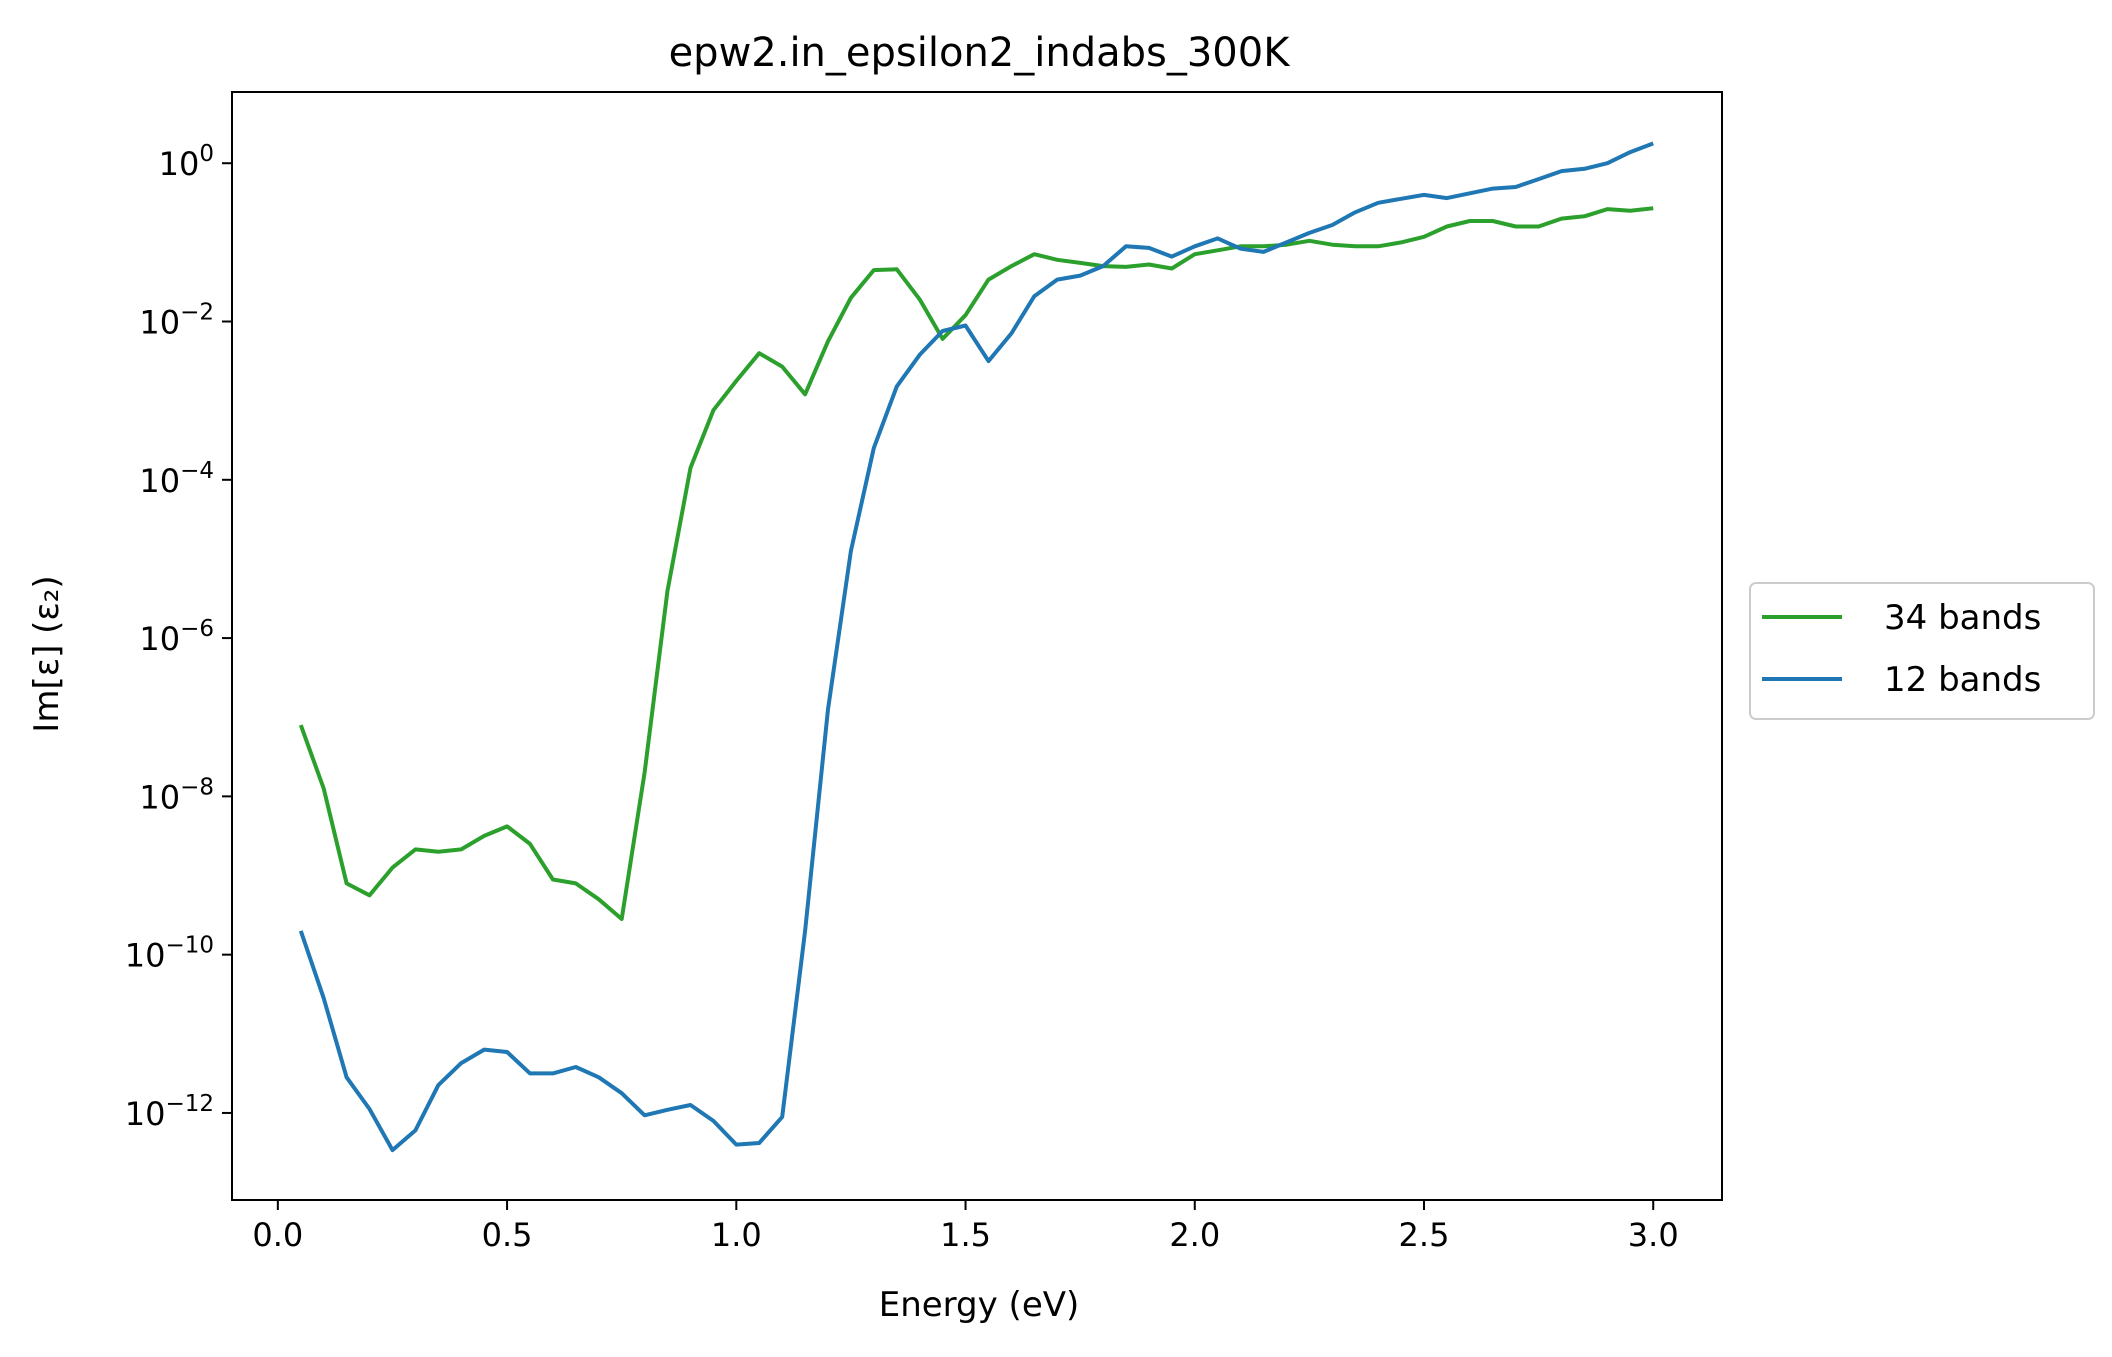 The height and width of the screenshot is (1357, 2112). What do you see at coordinates (979, 1305) in the screenshot?
I see `x-axis-label: Energy (eV)` at bounding box center [979, 1305].